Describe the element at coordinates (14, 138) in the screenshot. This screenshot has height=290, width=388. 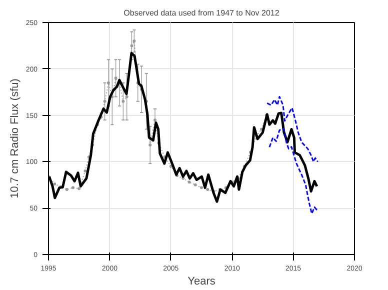
I see `y-axis-title: 10.7 cm Radio Flux (sfu)` at that location.